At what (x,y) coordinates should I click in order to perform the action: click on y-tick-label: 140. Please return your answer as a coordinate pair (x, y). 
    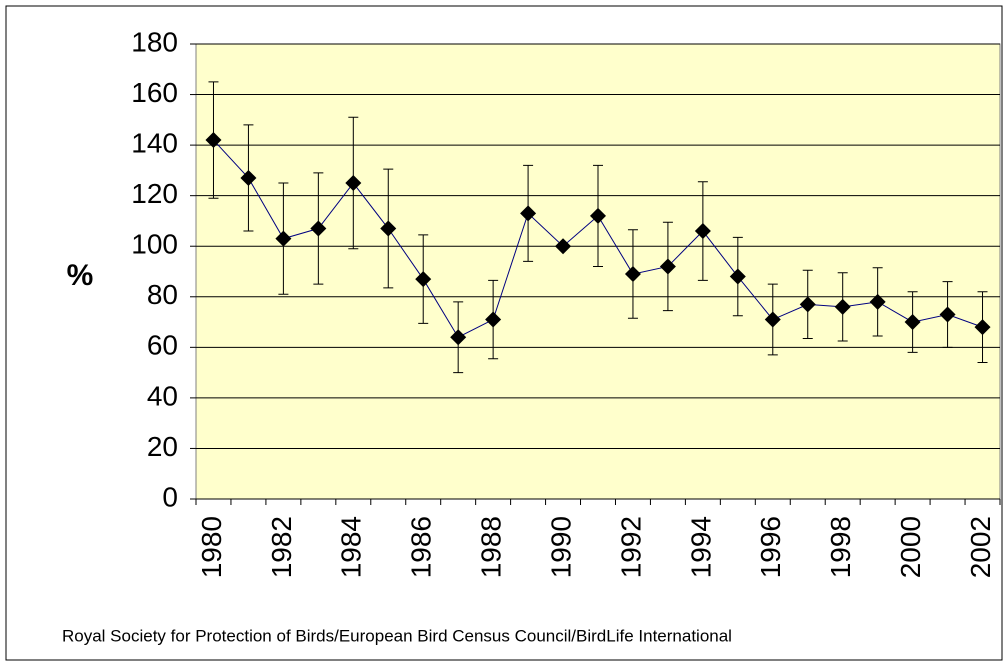
    Looking at the image, I should click on (154, 143).